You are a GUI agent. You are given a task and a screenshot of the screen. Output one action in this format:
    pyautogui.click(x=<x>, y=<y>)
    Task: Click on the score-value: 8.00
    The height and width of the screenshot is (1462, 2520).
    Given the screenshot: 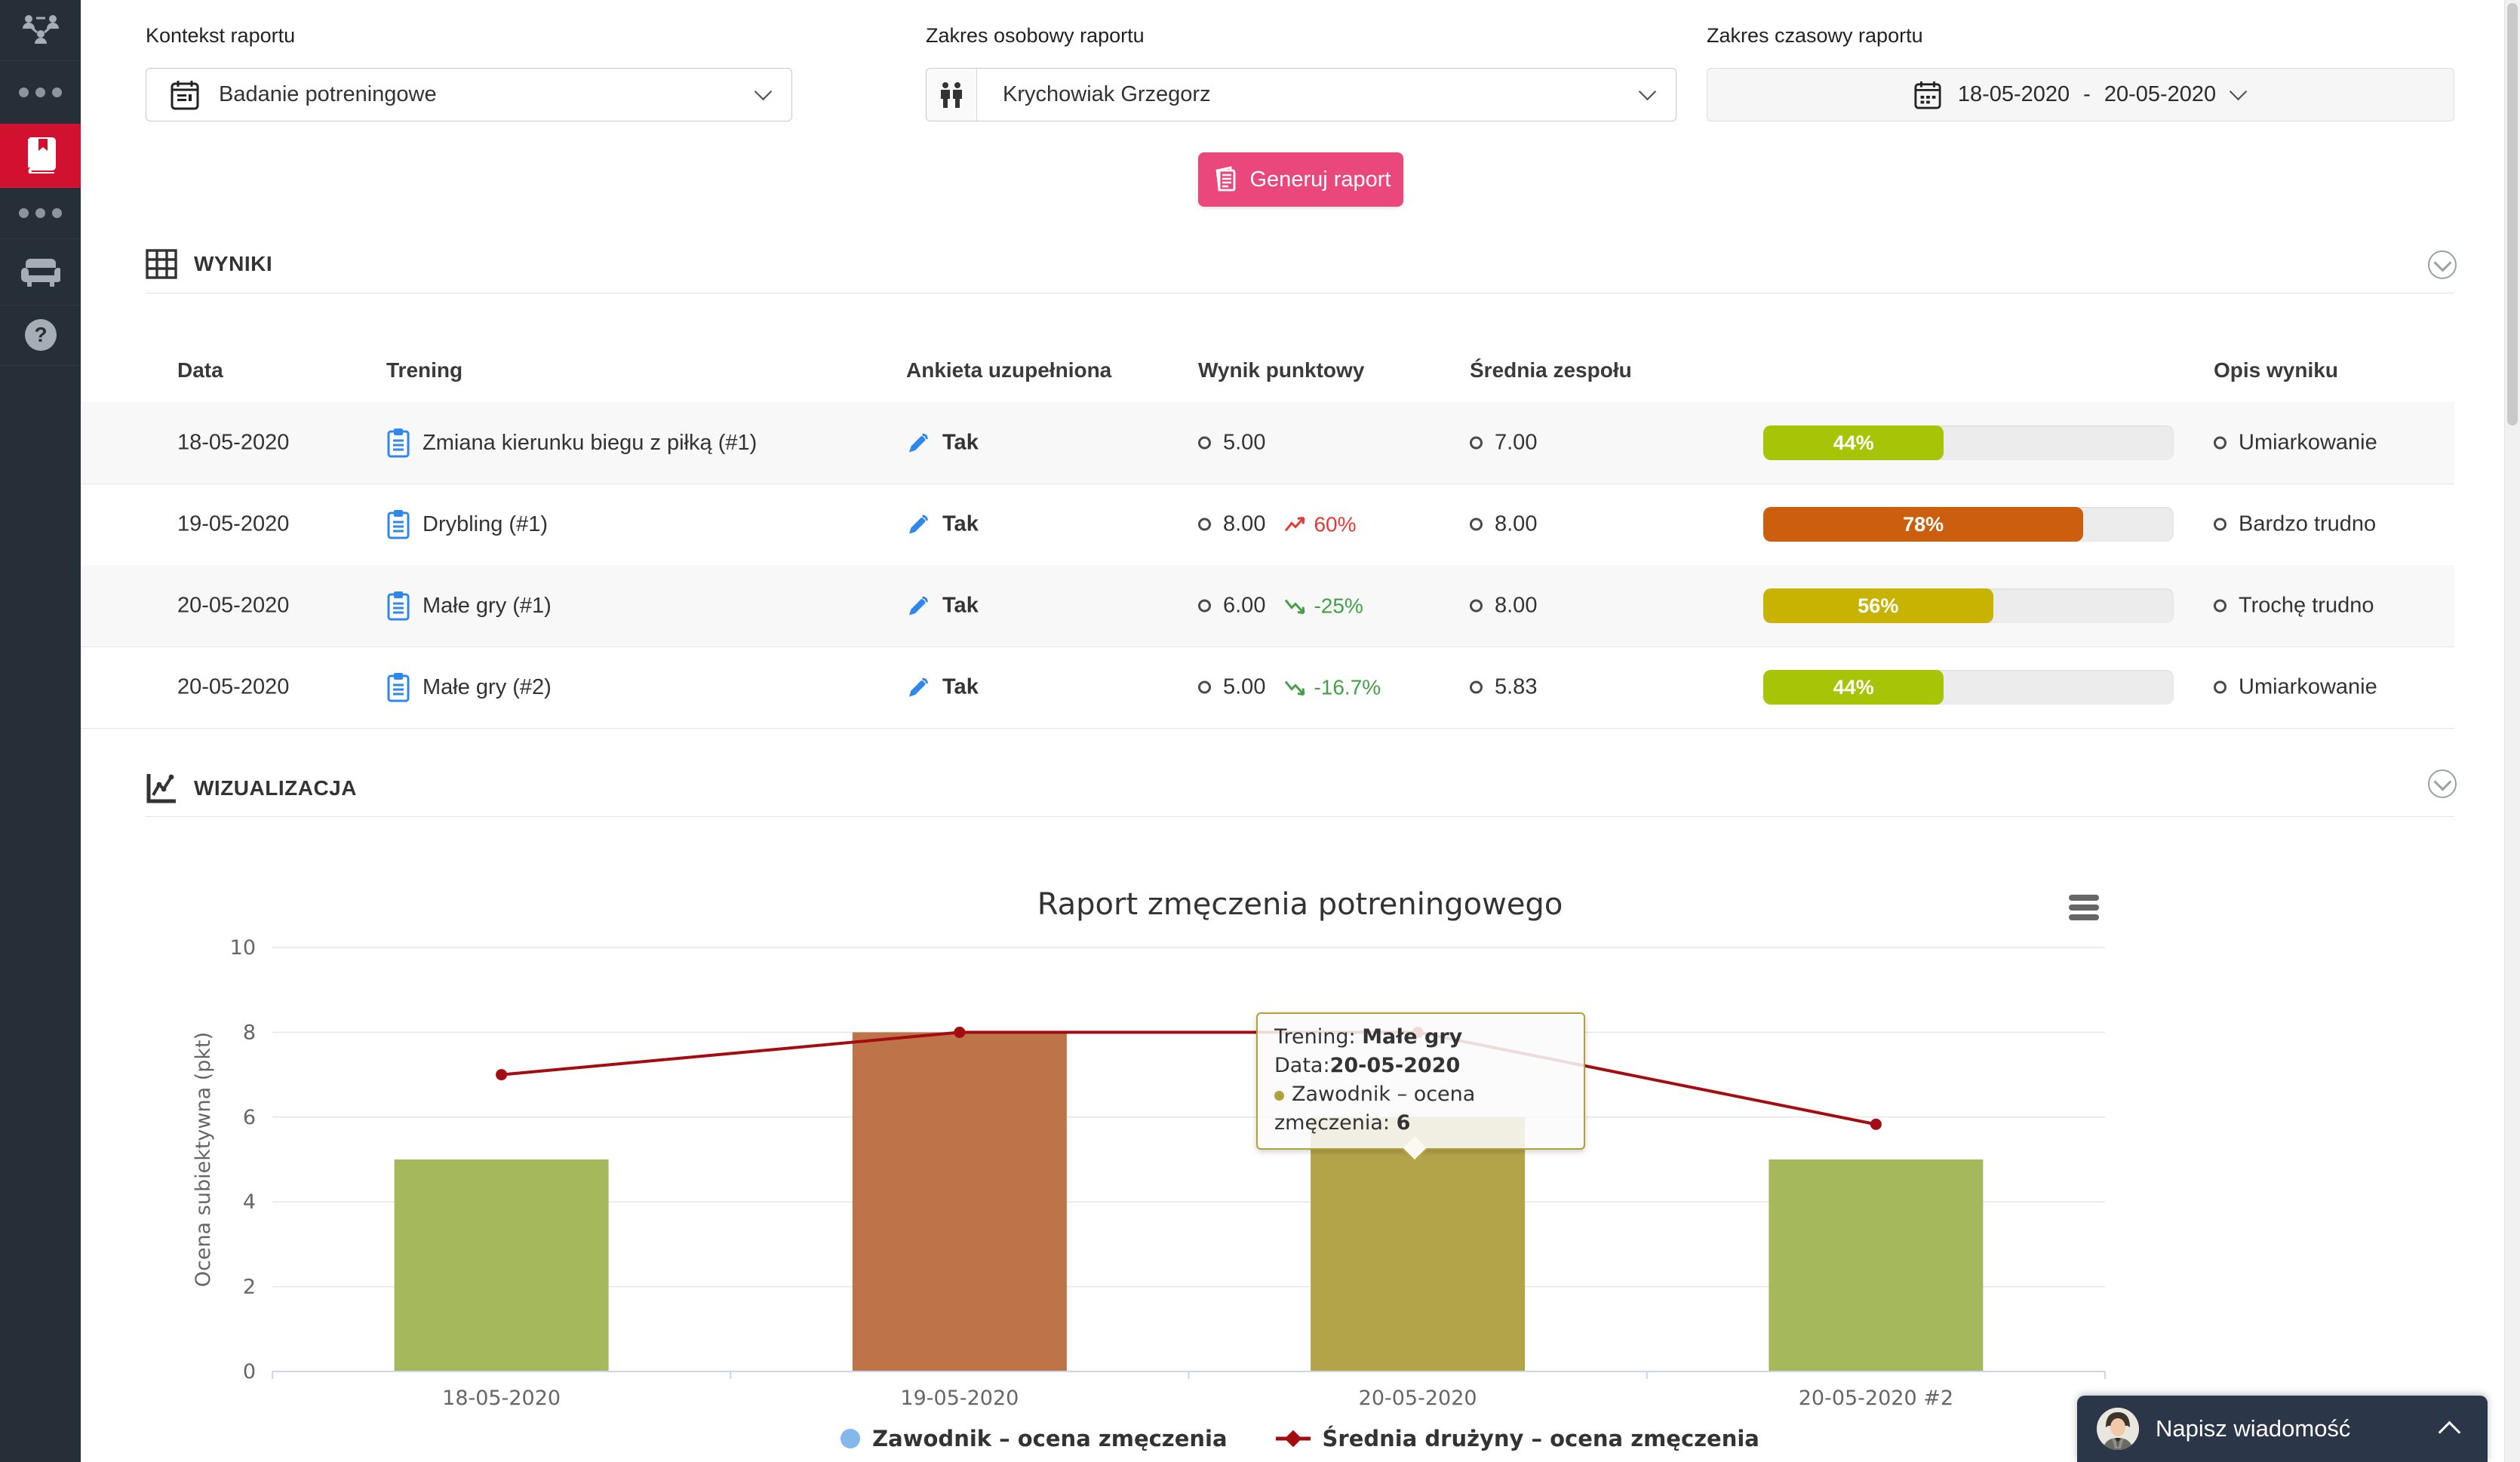 What is the action you would take?
    pyautogui.click(x=1244, y=523)
    